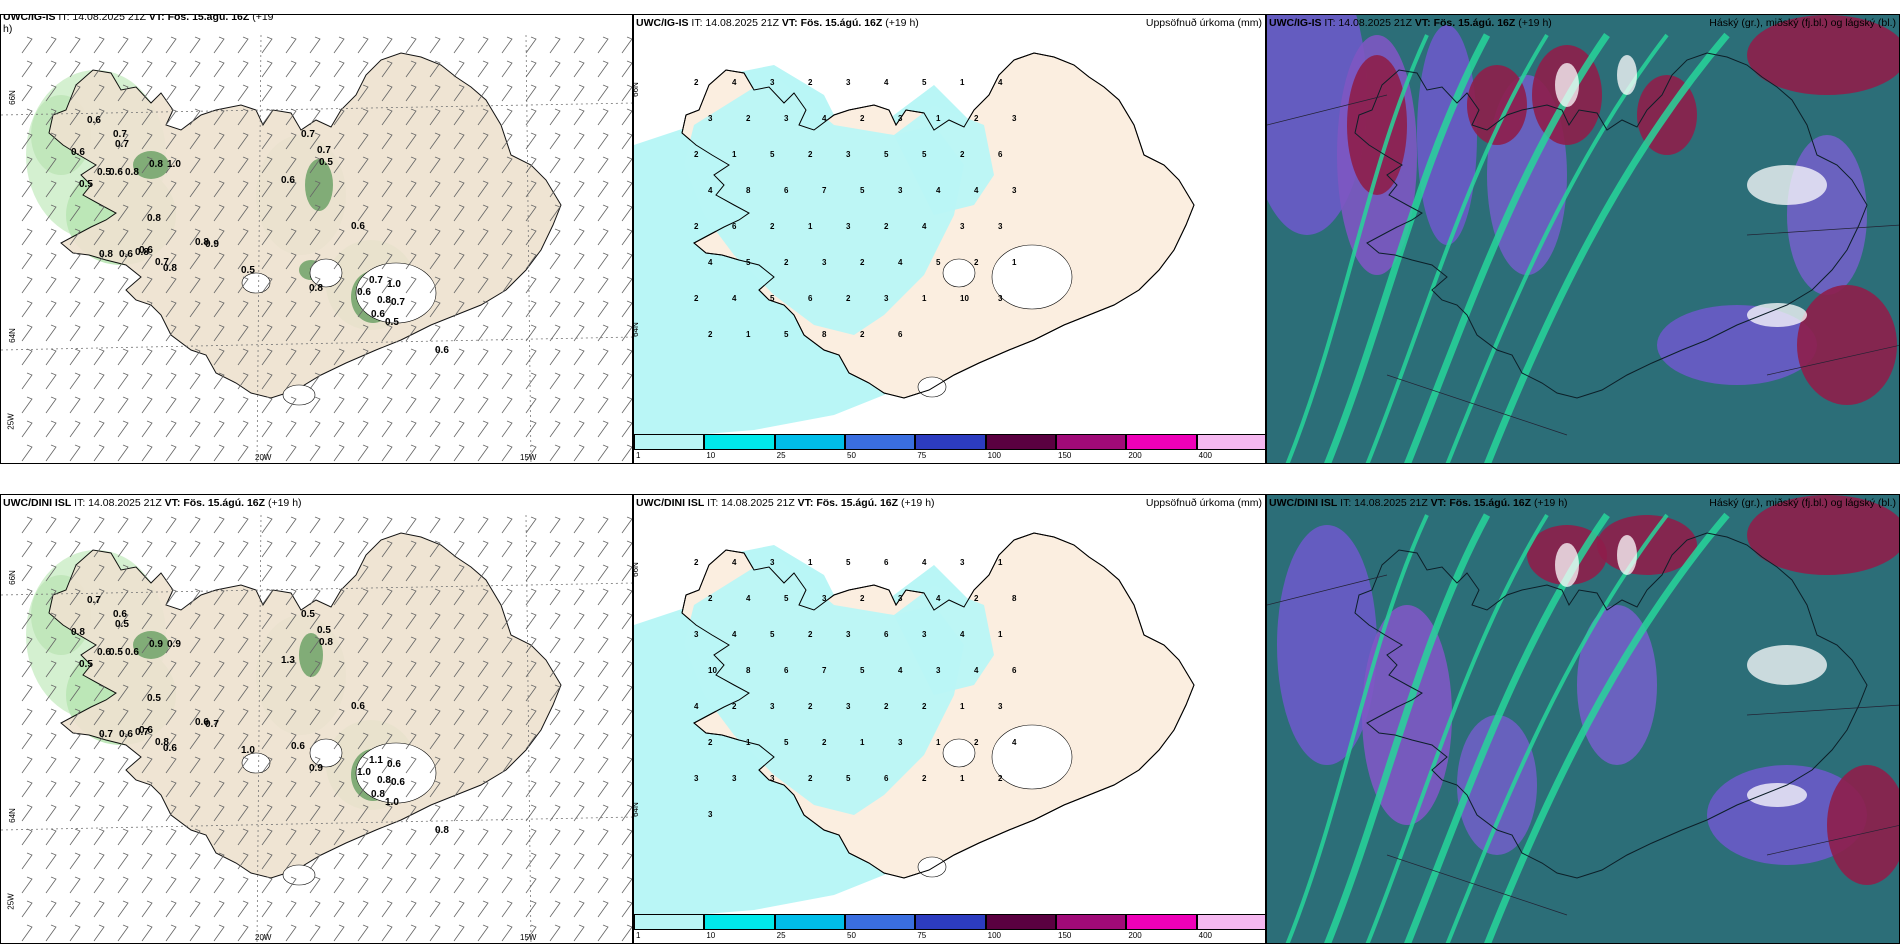 Image resolution: width=1900 pixels, height=950 pixels. Describe the element at coordinates (949, 442) in the screenshot. I see `colorbar` at that location.